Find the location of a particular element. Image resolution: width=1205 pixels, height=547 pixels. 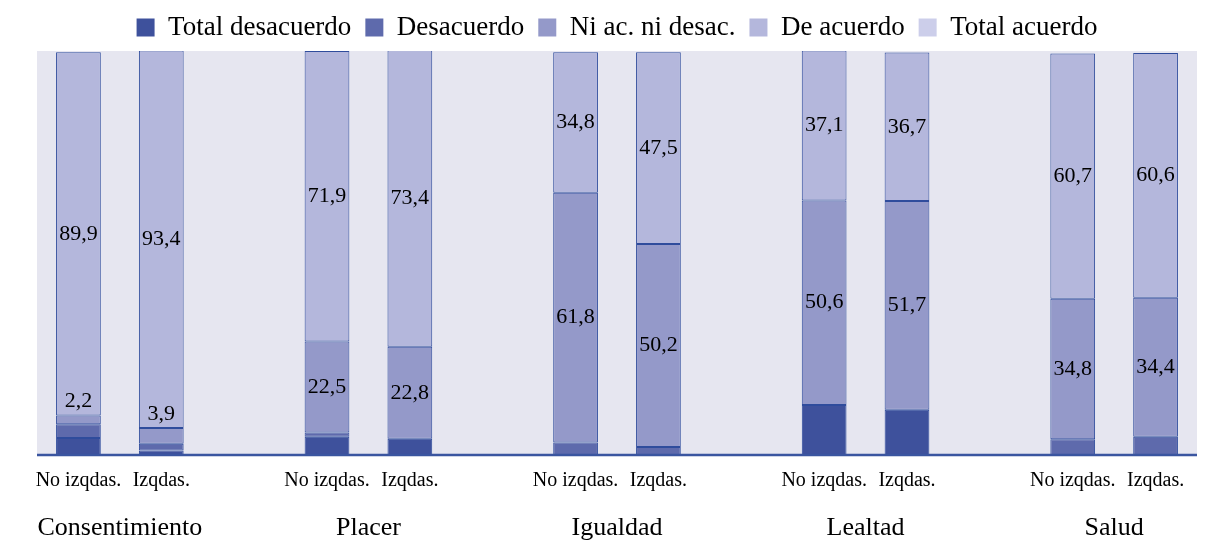

data-label: 36,7 is located at coordinates (907, 125).